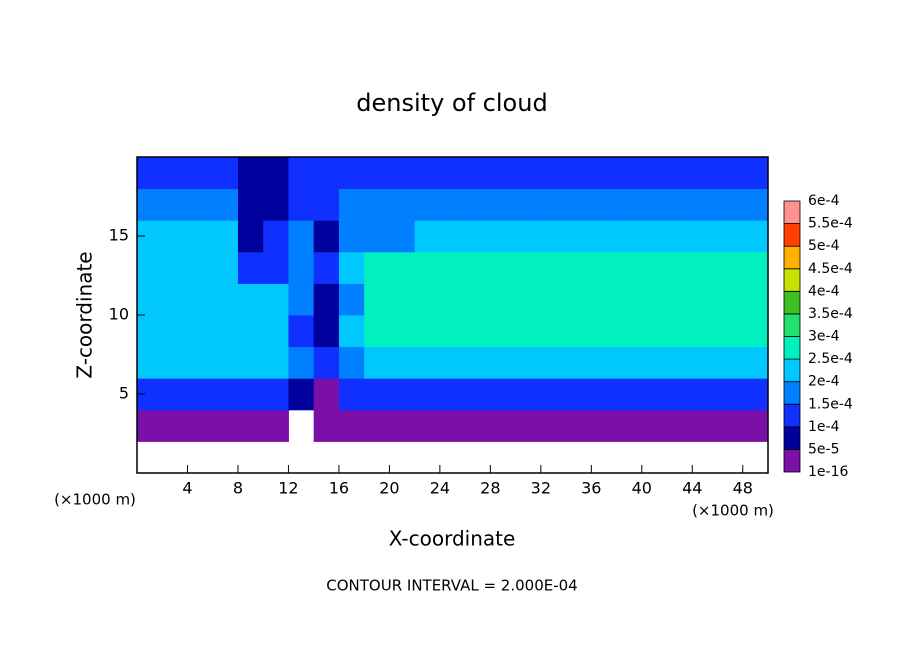 Image resolution: width=904 pixels, height=654 pixels. What do you see at coordinates (828, 472) in the screenshot?
I see `colorbar-label: 1e-16` at bounding box center [828, 472].